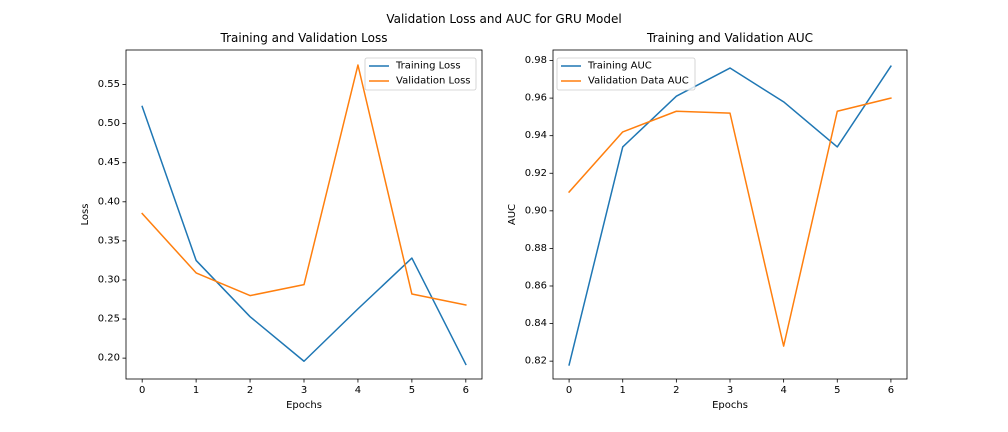  I want to click on y-tick-label: 0.25, so click(109, 319).